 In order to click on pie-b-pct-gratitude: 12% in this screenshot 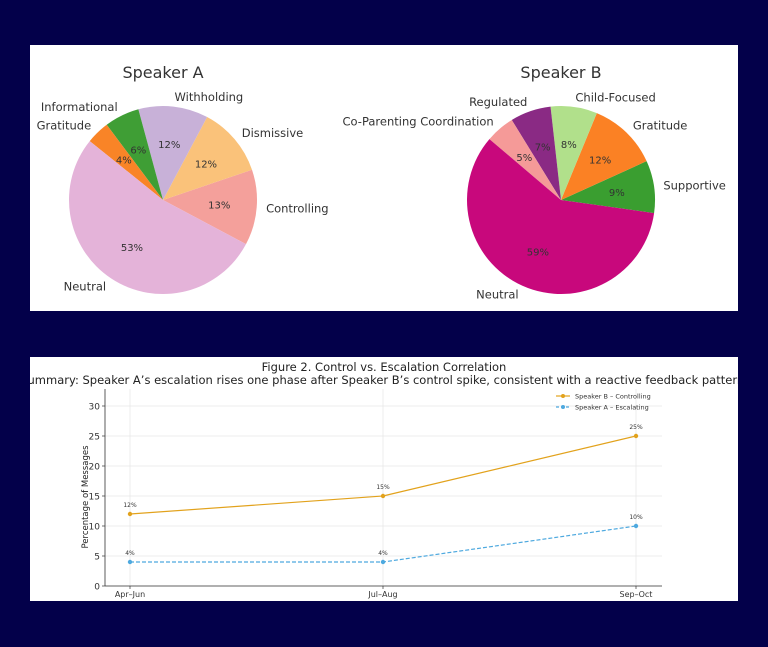, I will do `click(600, 160)`.